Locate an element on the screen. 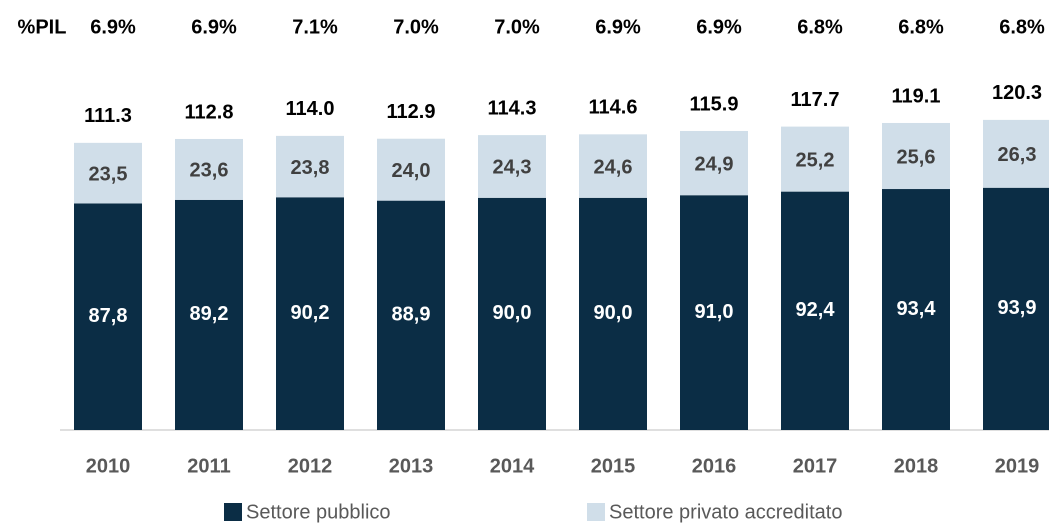 Image resolution: width=1049 pixels, height=525 pixels. data-label: 24,9 is located at coordinates (714, 164).